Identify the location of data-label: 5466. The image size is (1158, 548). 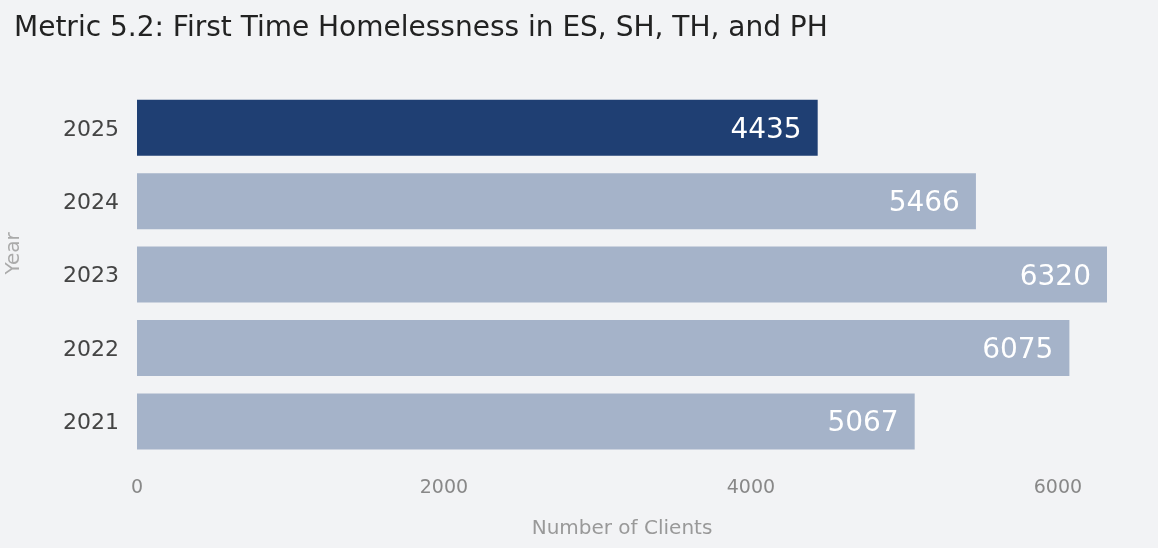
(924, 202).